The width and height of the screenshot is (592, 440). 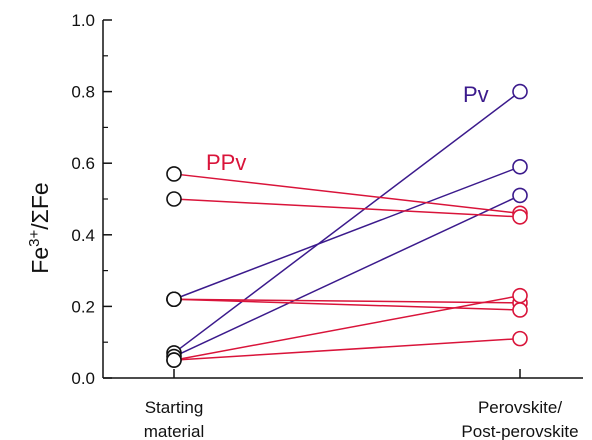 I want to click on y-axis-title-main: Fe, so click(x=40, y=260).